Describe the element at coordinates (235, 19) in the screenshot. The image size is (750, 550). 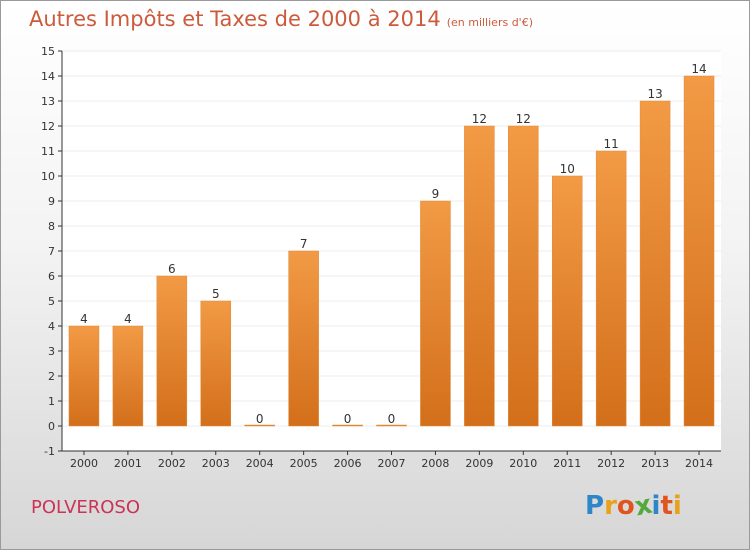
I see `chart-title-text: Autres Impôts et Taxes de 2000 à 2014` at that location.